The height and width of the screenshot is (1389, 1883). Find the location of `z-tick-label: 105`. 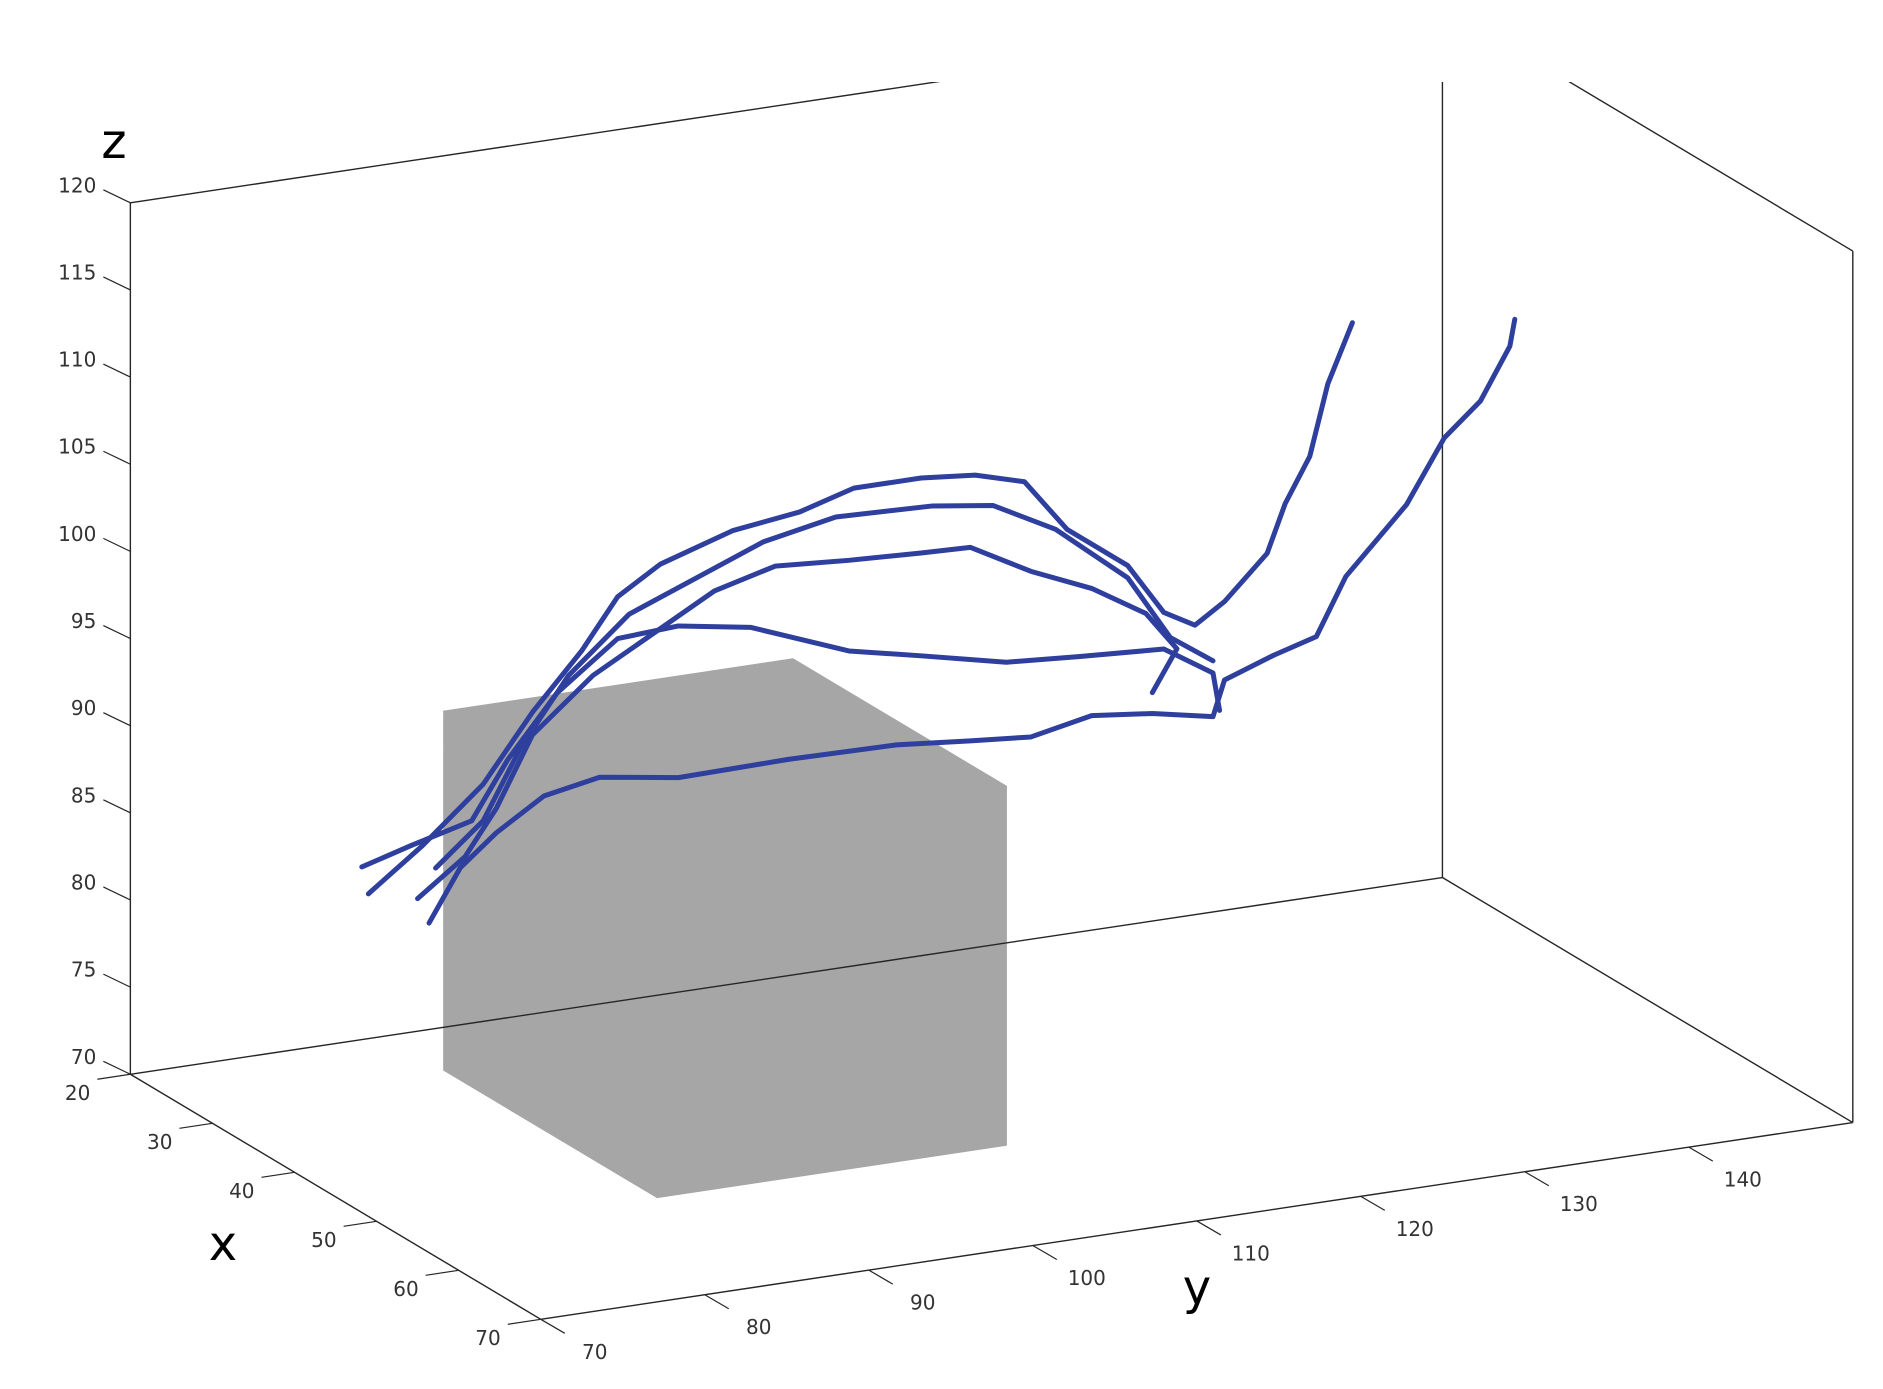

z-tick-label: 105 is located at coordinates (77, 447).